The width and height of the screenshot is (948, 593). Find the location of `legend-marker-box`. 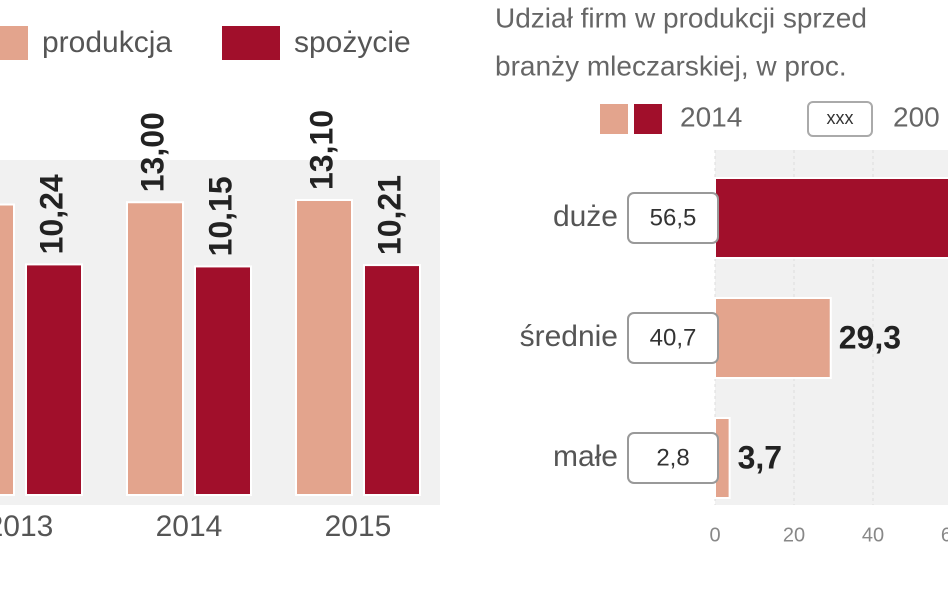

legend-marker-box is located at coordinates (840, 119).